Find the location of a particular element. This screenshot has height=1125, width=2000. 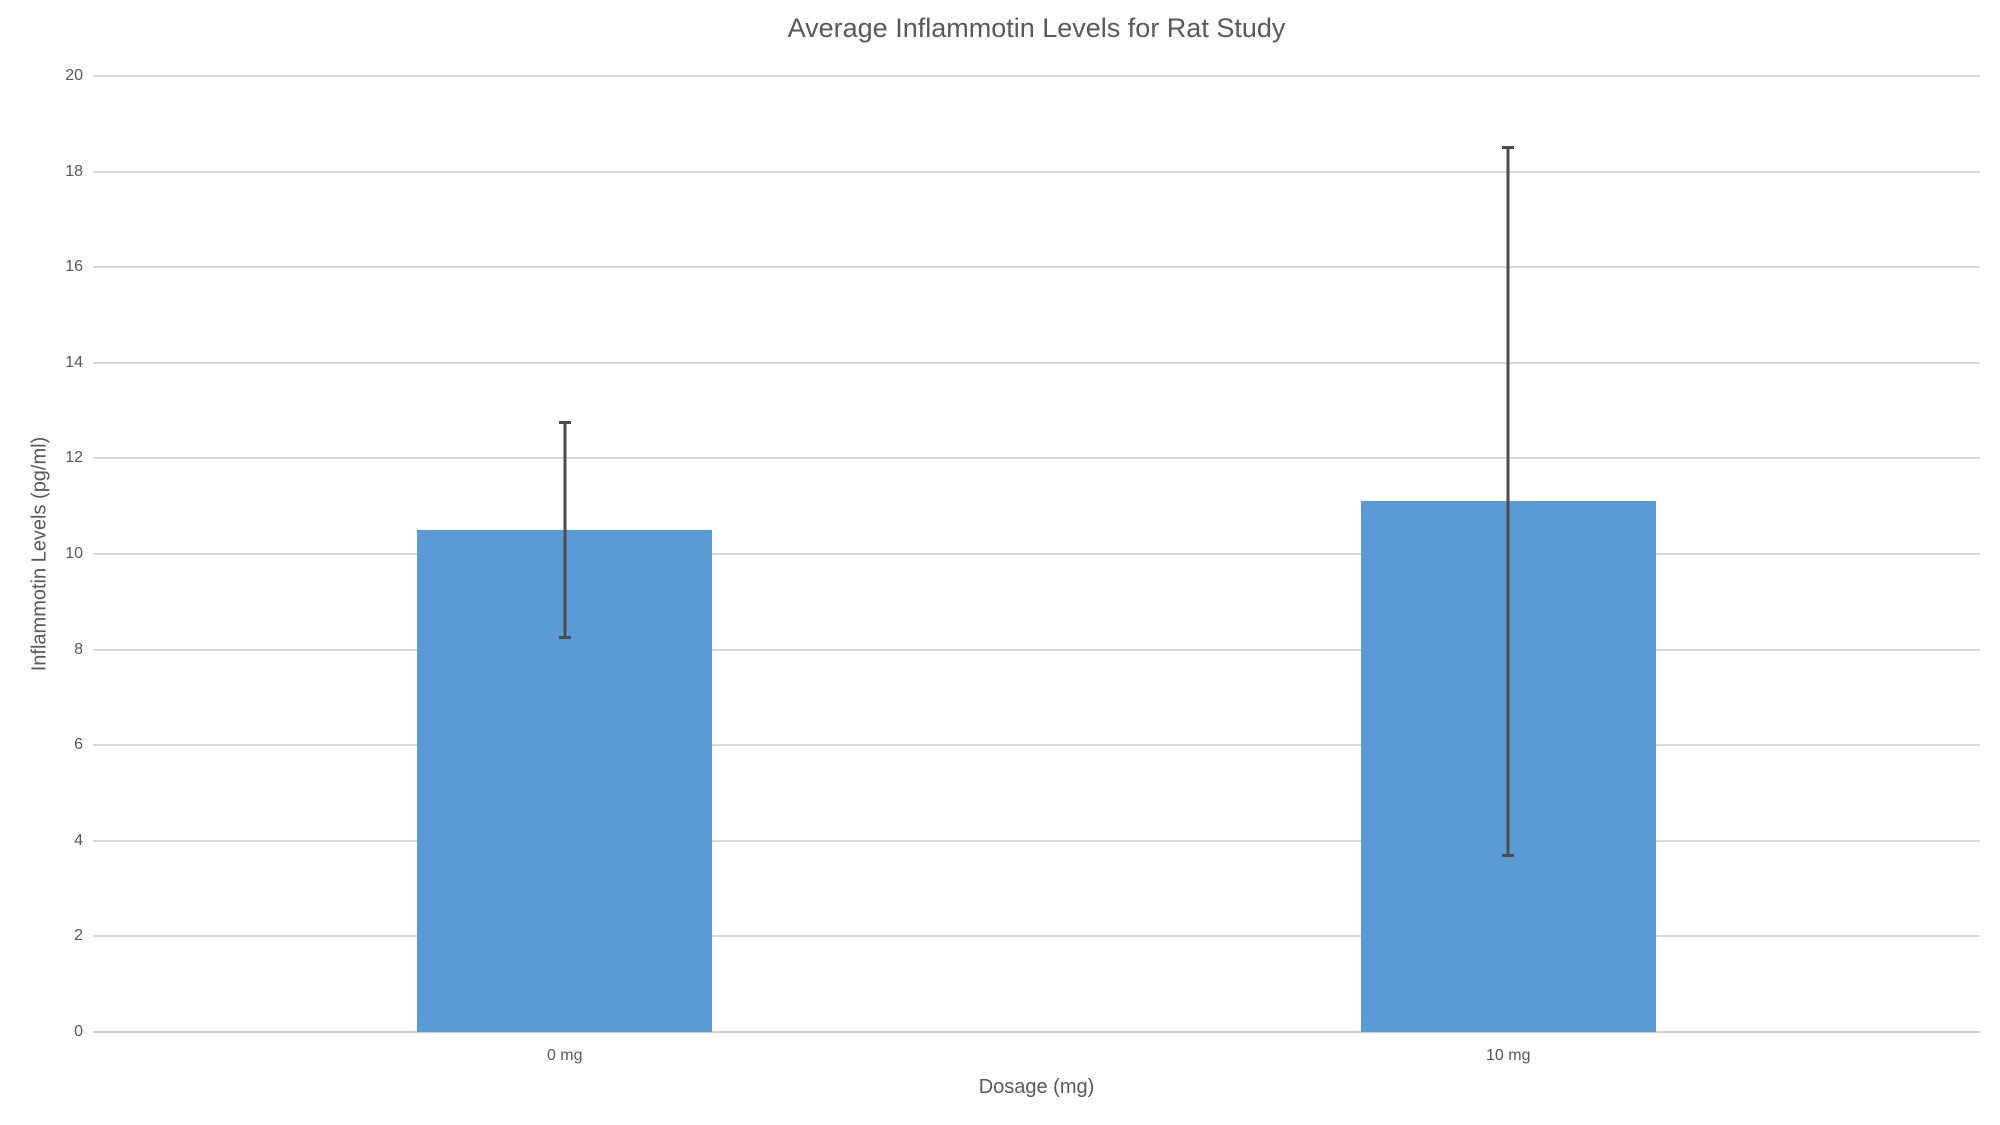

y-tick-label: 8 is located at coordinates (78, 649).